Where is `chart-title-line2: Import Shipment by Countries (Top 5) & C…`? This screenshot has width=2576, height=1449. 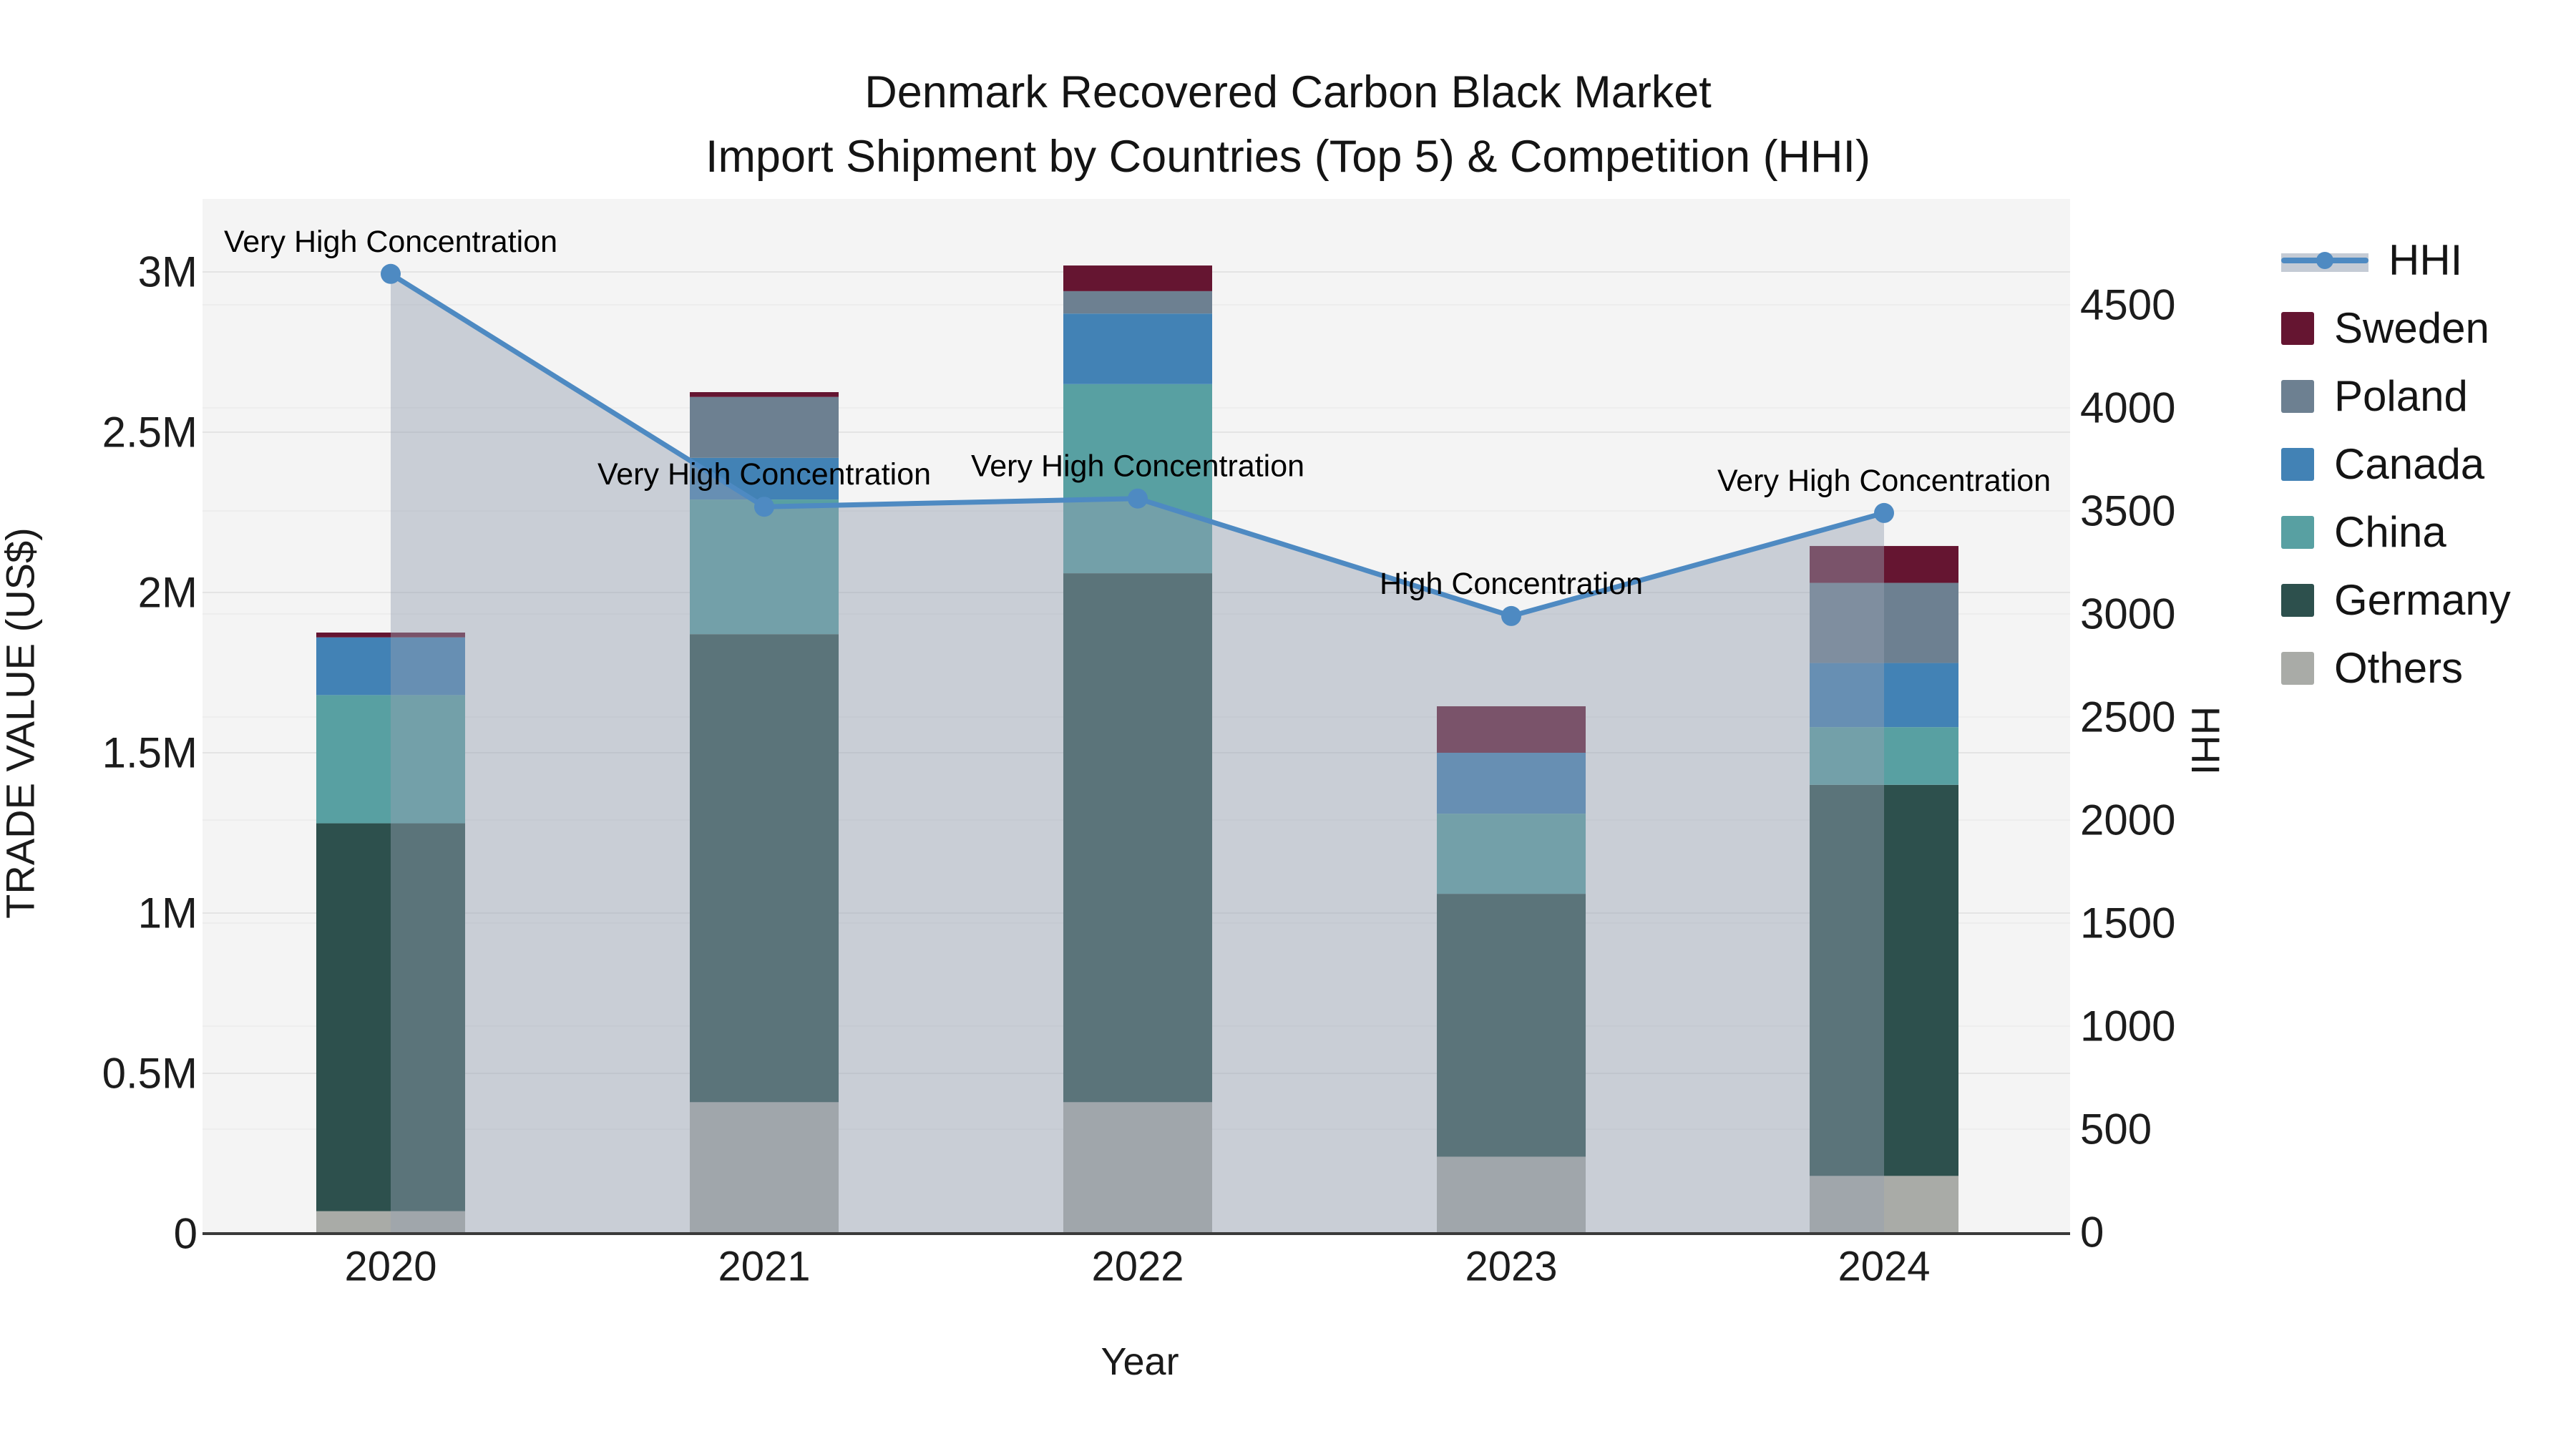
chart-title-line2: Import Shipment by Countries (Top 5) & C… is located at coordinates (1288, 157).